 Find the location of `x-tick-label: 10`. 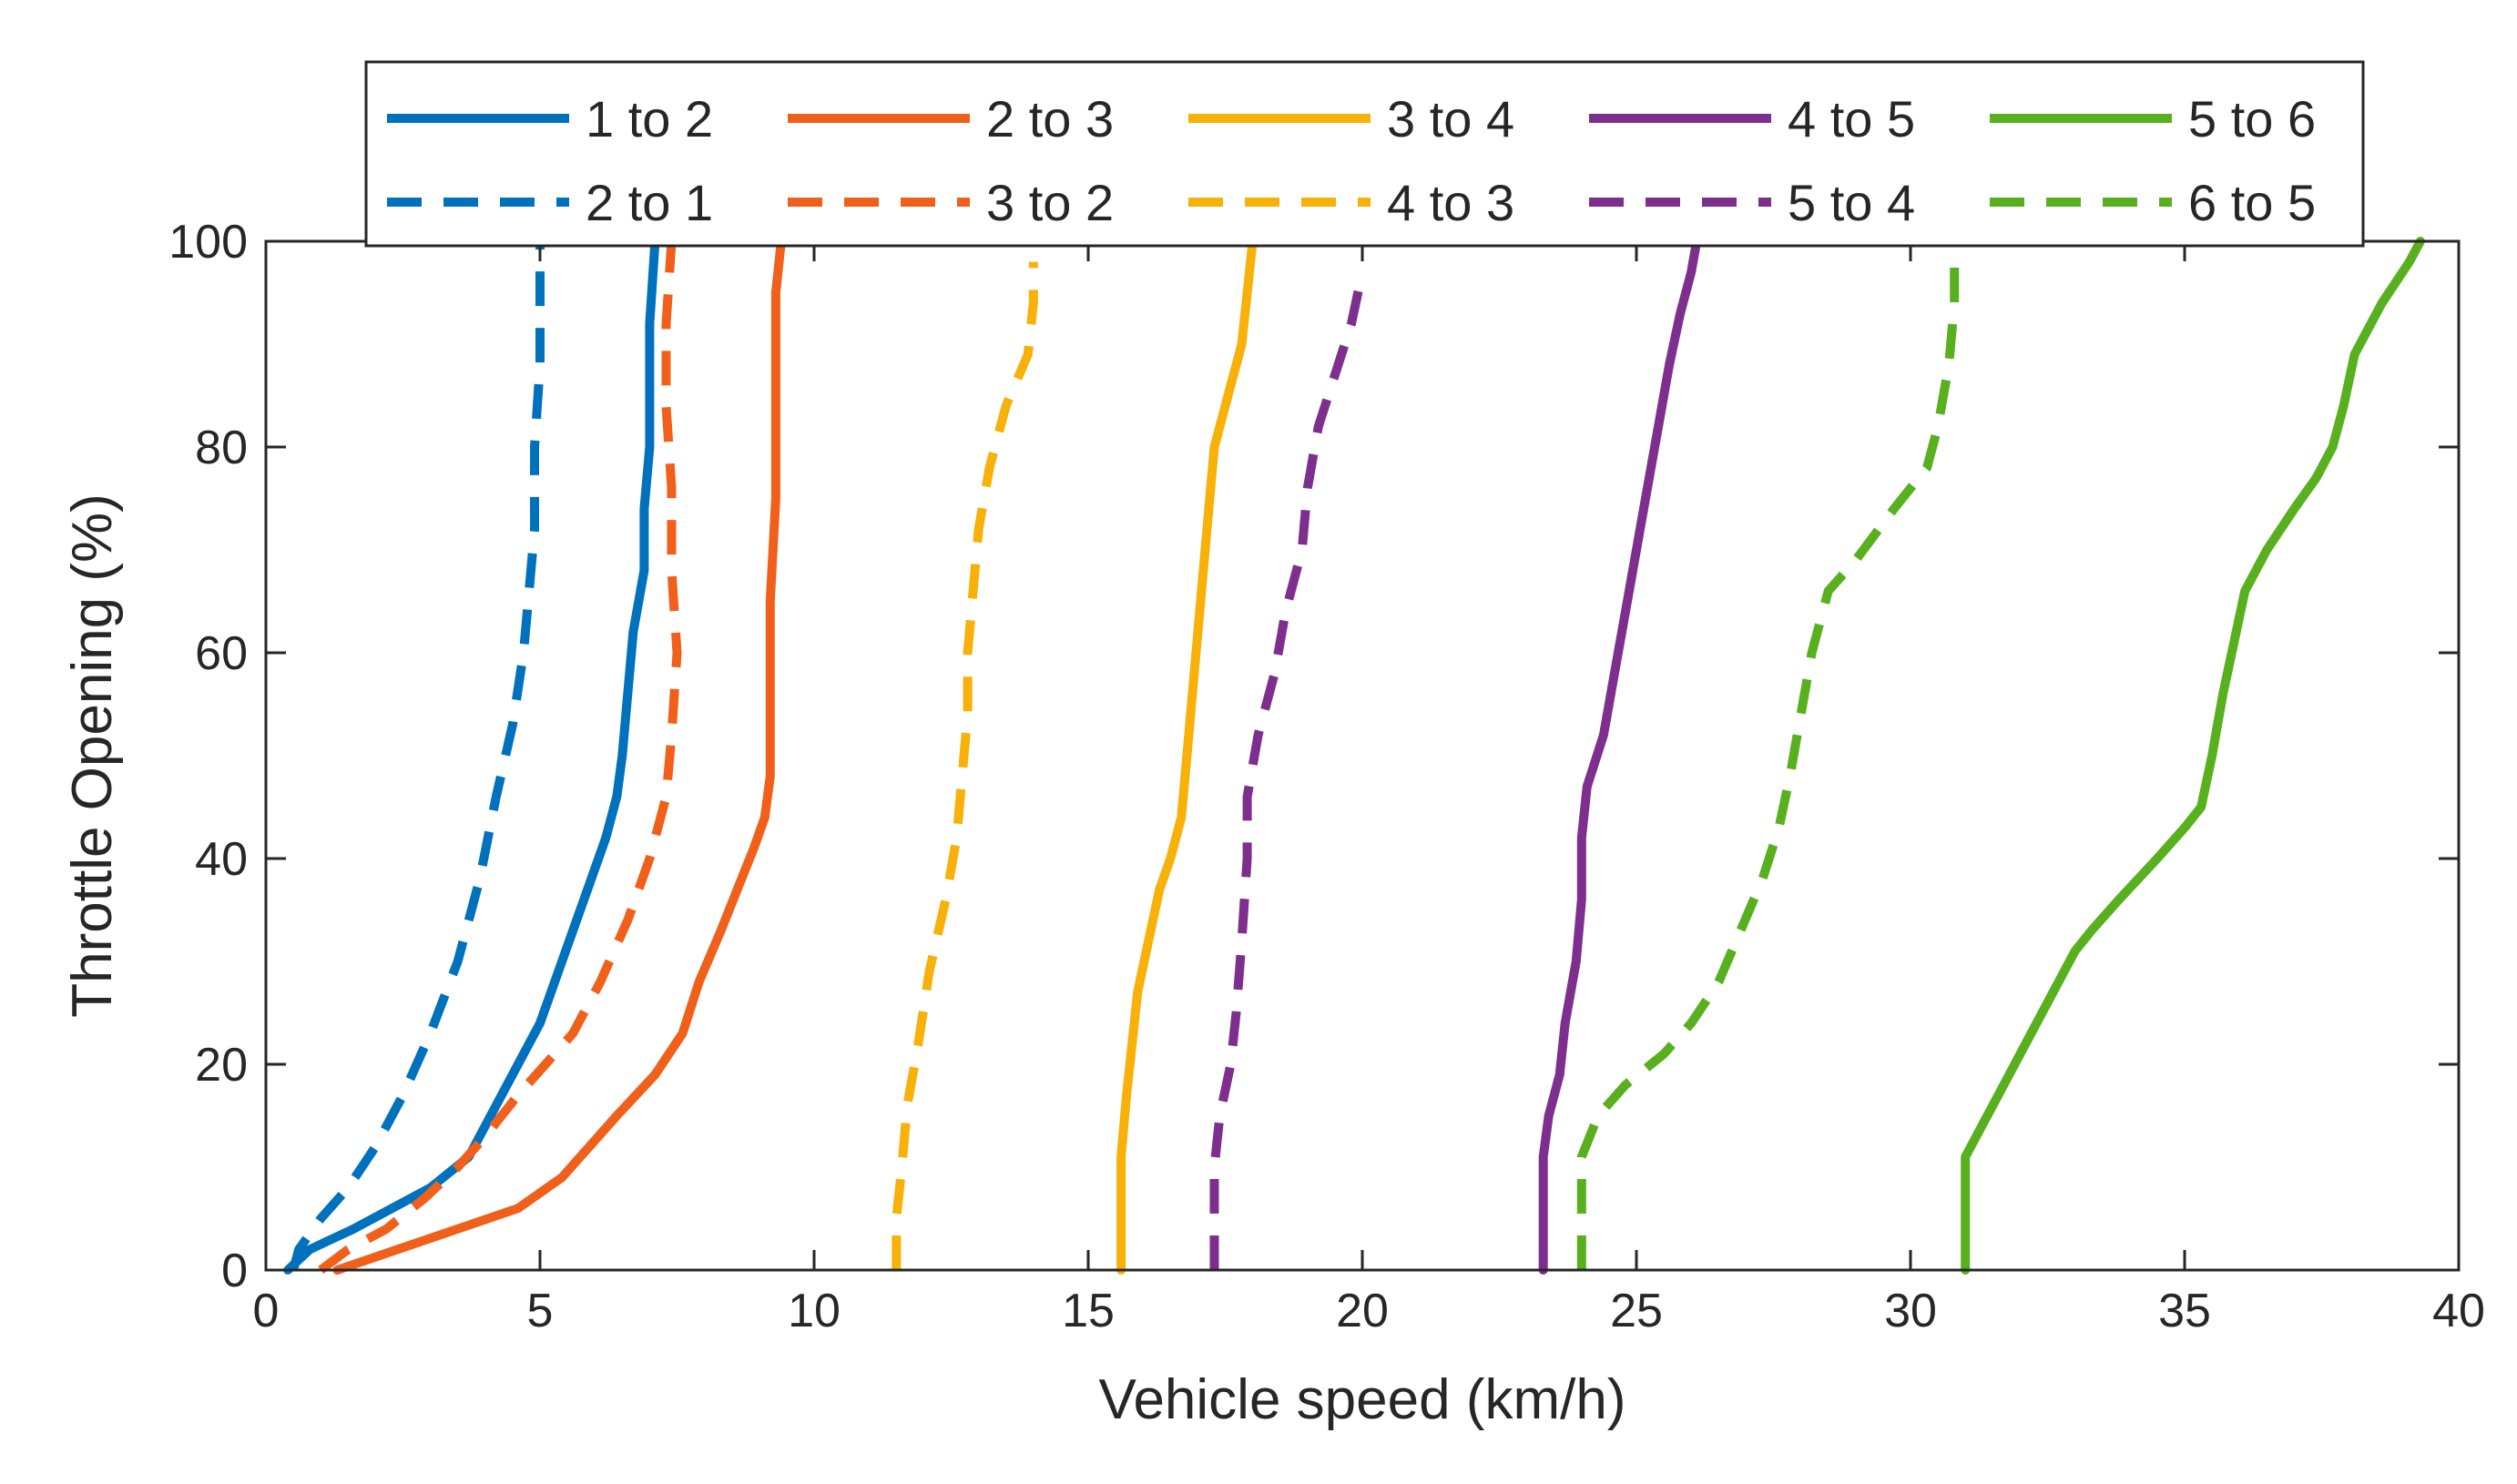

x-tick-label: 10 is located at coordinates (814, 1311).